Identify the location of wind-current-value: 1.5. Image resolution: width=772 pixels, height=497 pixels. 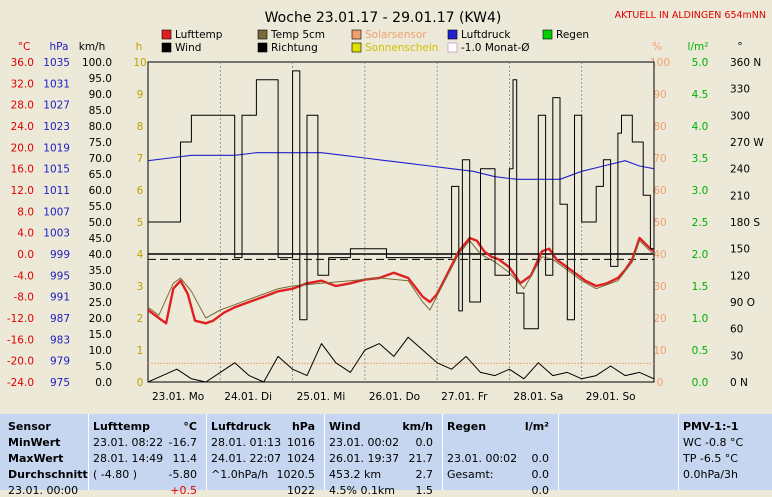
(424, 490).